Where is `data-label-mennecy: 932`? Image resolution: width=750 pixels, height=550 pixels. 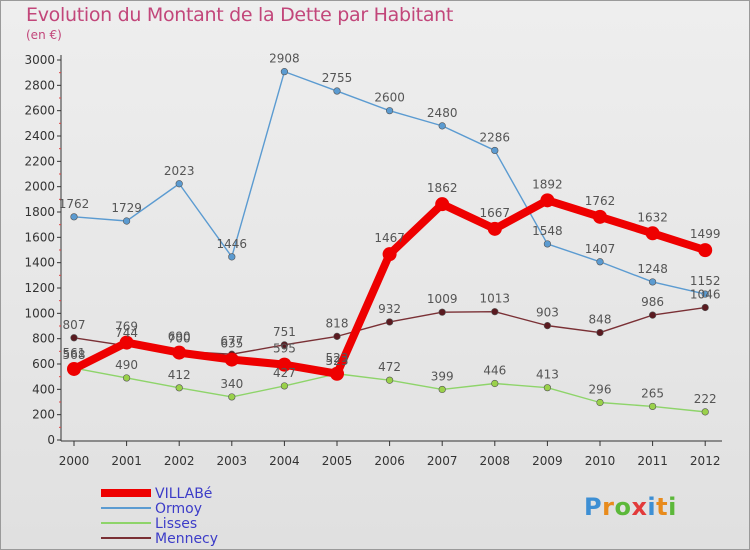
data-label-mennecy: 932 is located at coordinates (389, 309).